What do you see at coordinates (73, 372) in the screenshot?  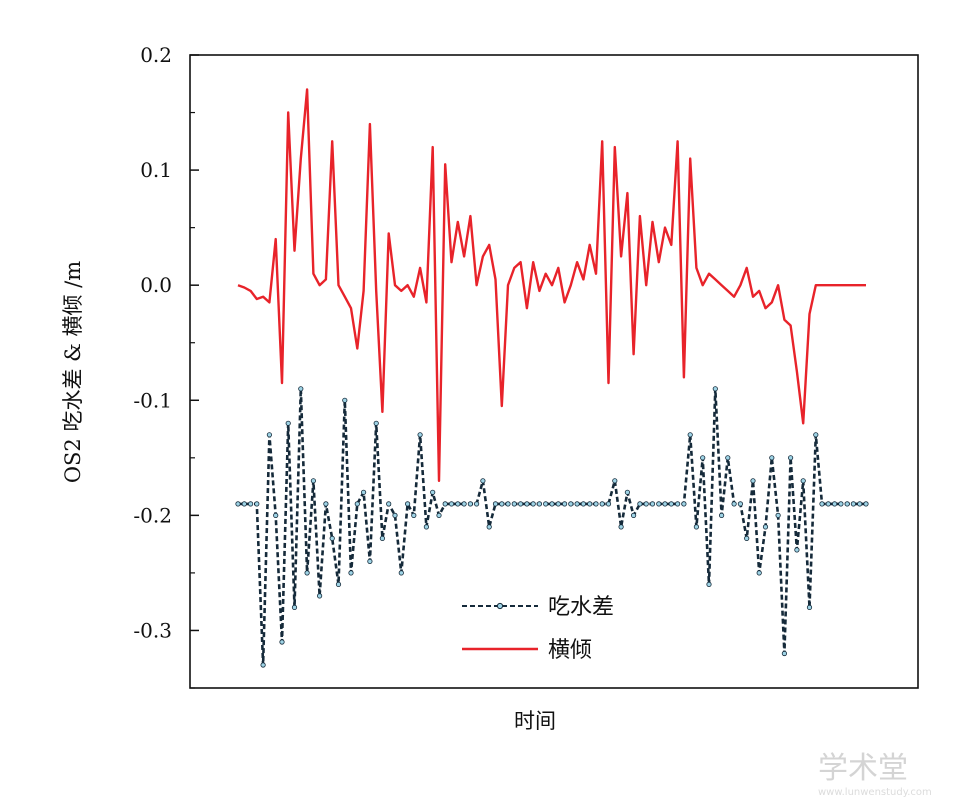 I see `y-axis-title: OS2 吃水差 & 横倾 /m` at bounding box center [73, 372].